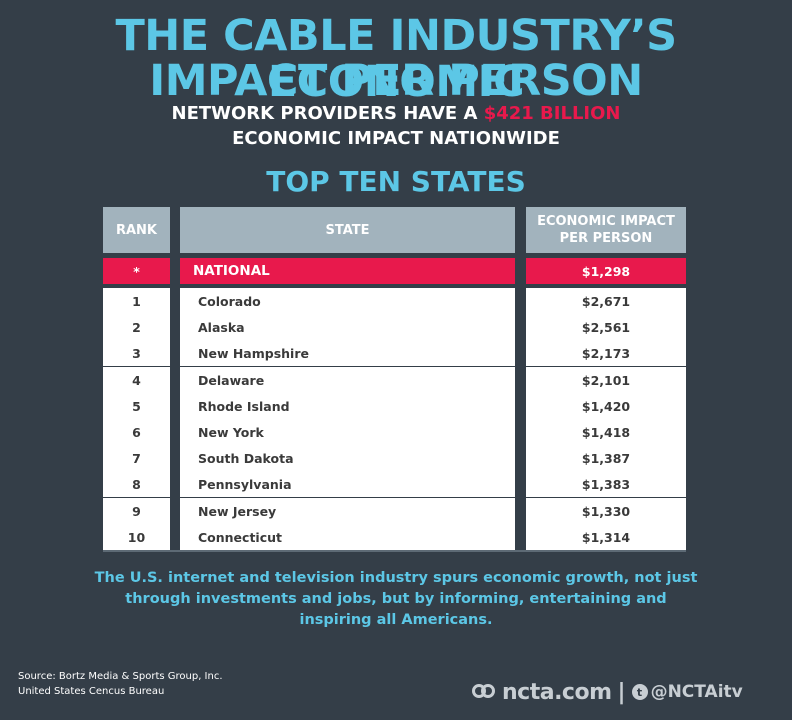  I want to click on row-value: $1,330, so click(606, 511).